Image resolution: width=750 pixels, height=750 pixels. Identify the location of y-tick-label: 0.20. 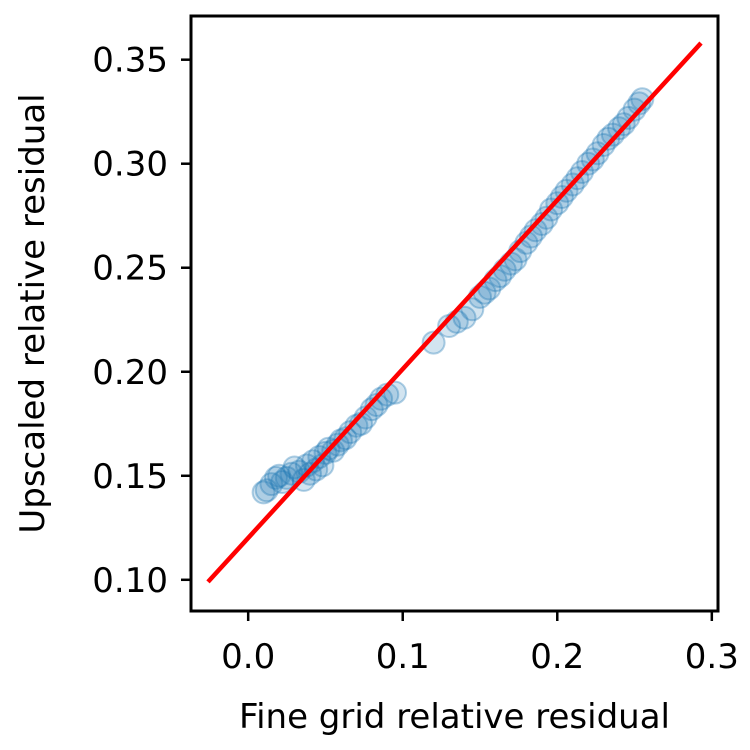
(130, 373).